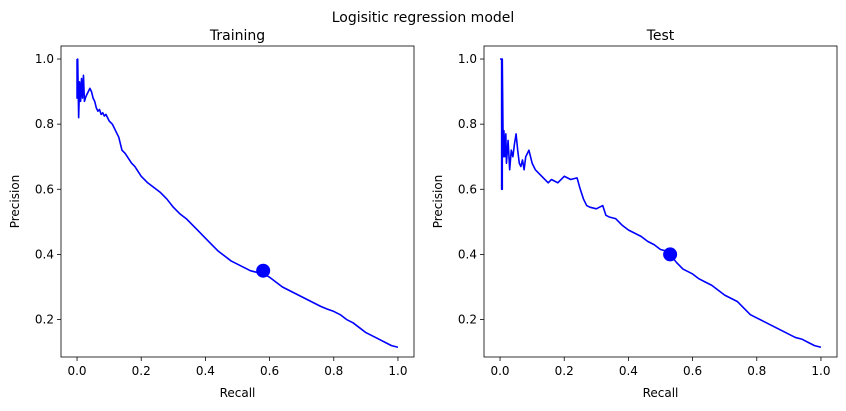  What do you see at coordinates (423, 18) in the screenshot?
I see `figure-title: Logisitic regression model` at bounding box center [423, 18].